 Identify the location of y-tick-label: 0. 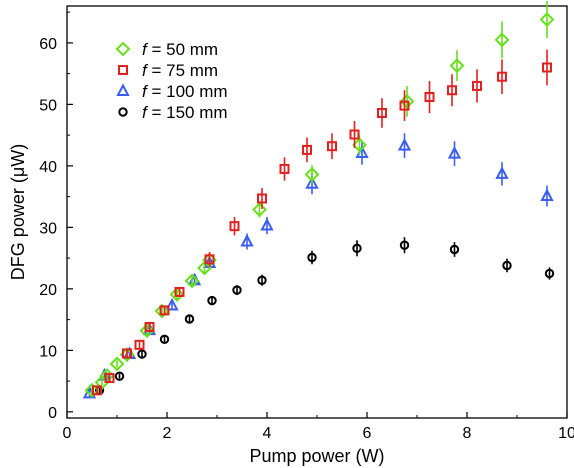
(52, 413).